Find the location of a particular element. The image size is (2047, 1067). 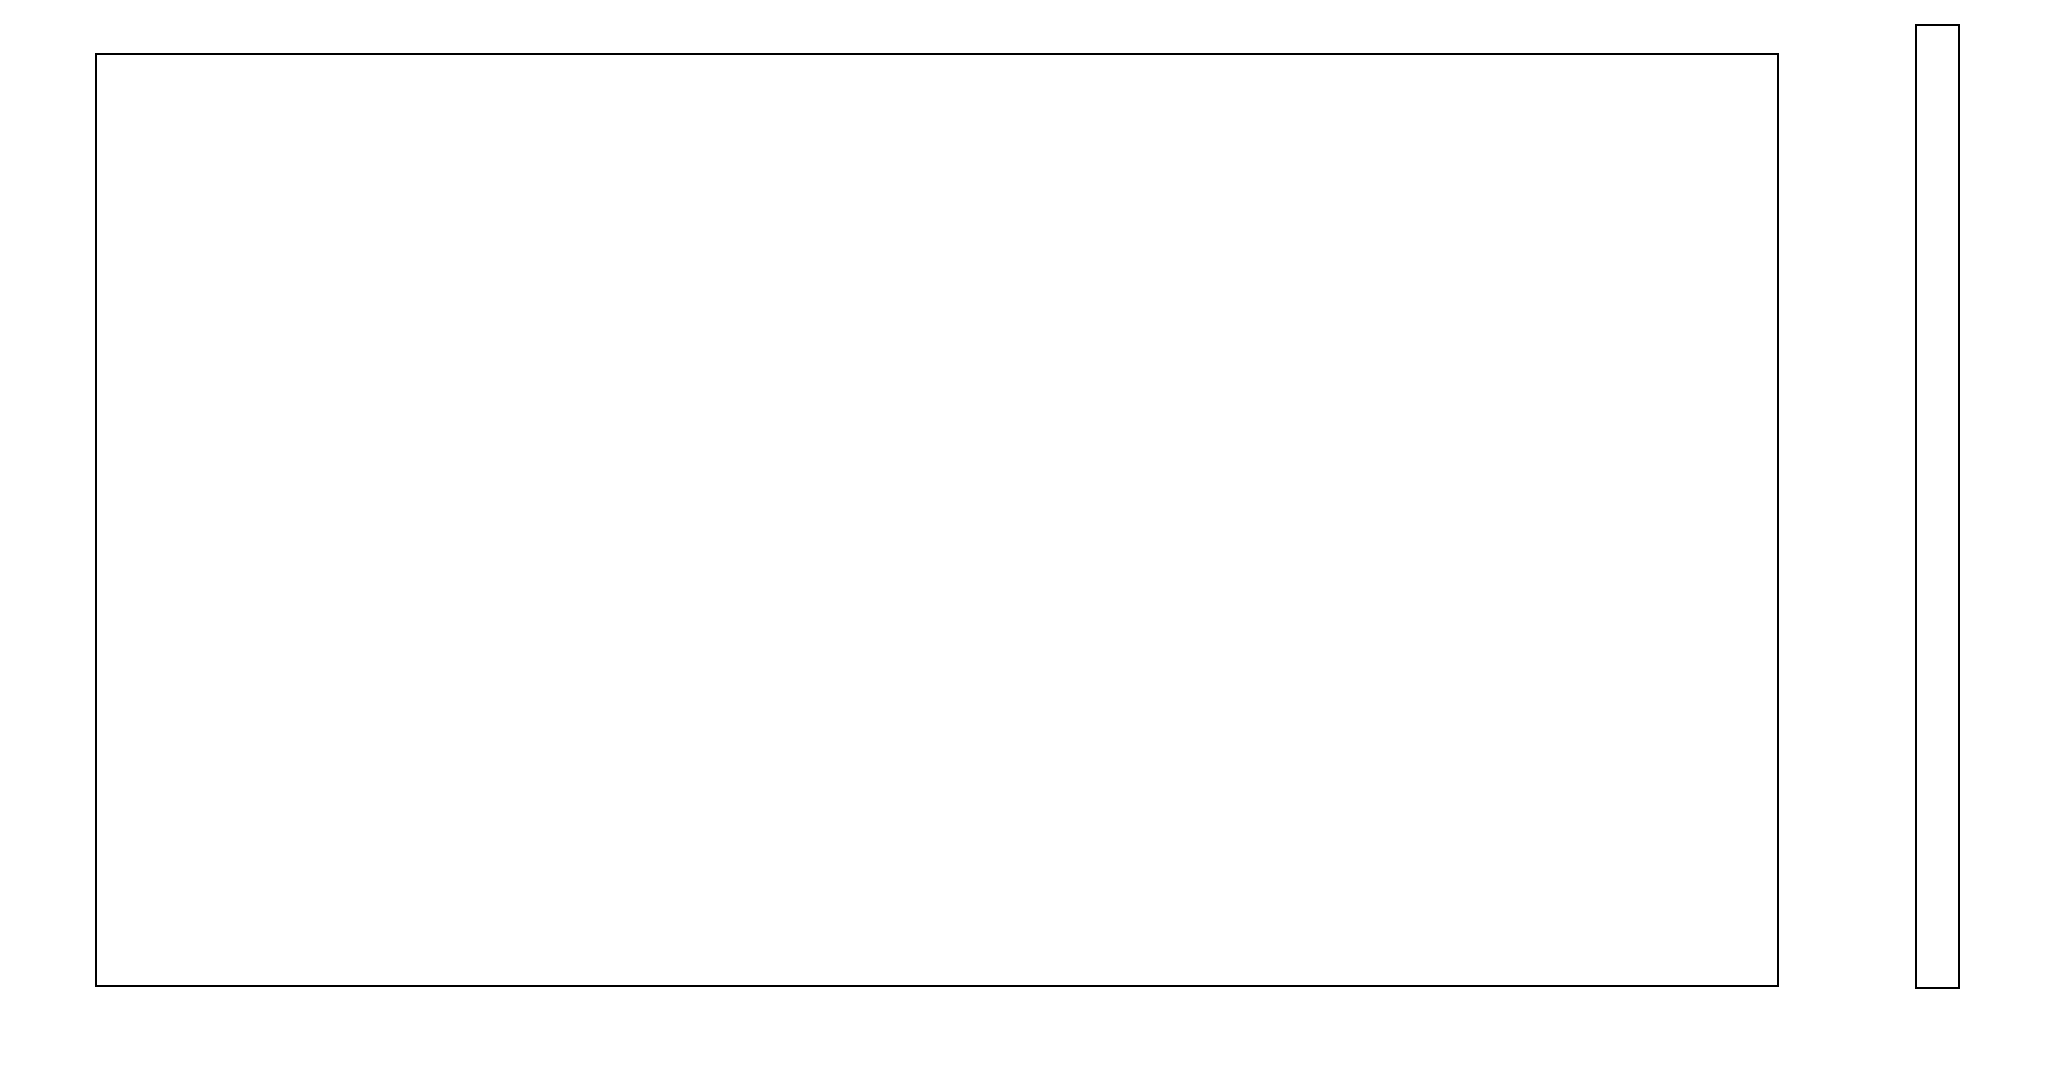

colorbar-gradient is located at coordinates (1937, 506).